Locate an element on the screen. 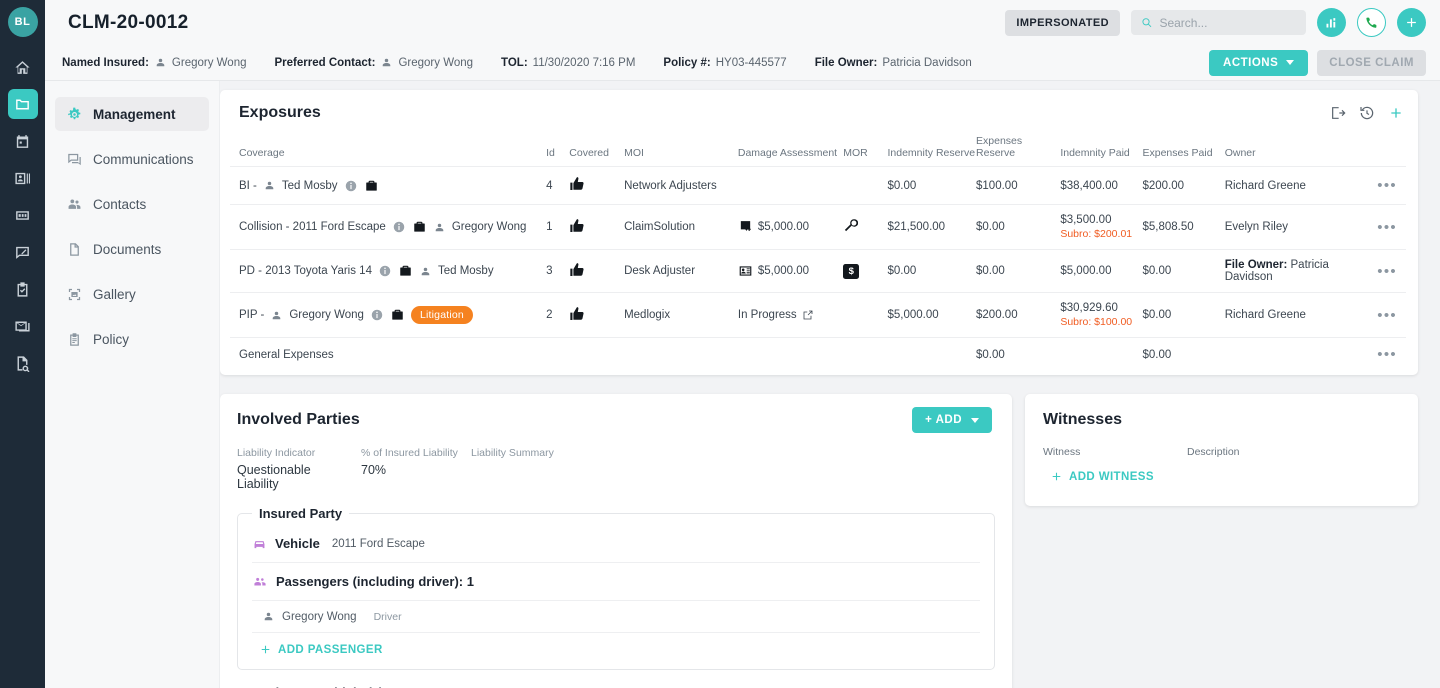 The width and height of the screenshot is (1440, 688). document-search-icon is located at coordinates (23, 363).